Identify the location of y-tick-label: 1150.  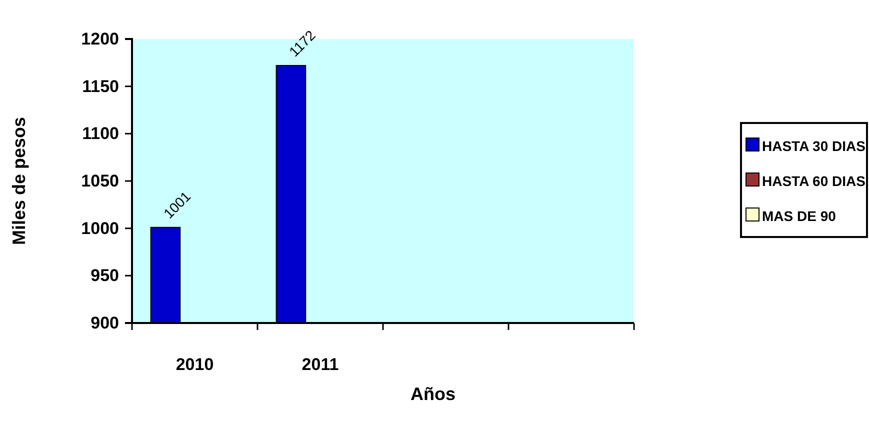
(100, 86).